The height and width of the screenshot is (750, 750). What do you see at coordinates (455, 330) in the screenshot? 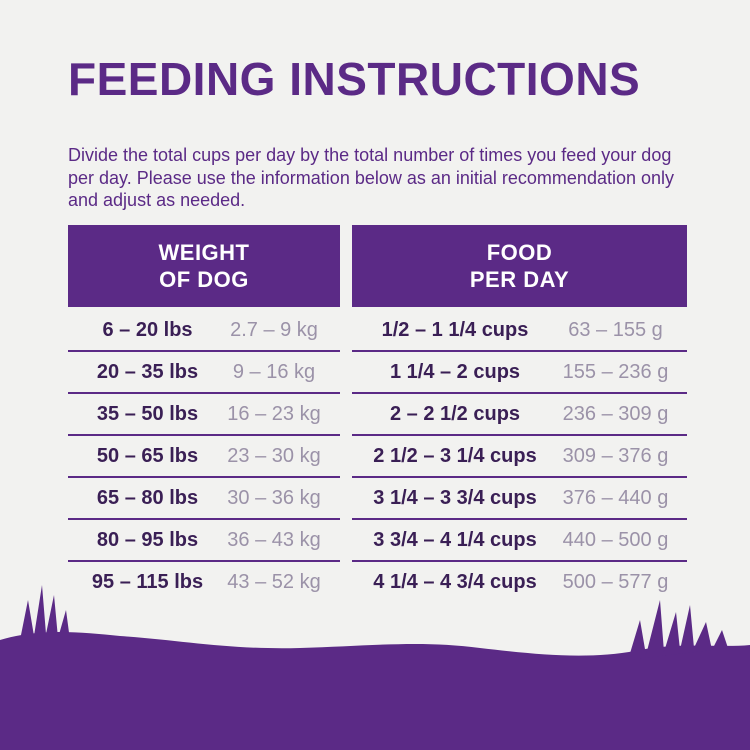
I see `food-cups: 1/2 – 1 1/4 cups` at bounding box center [455, 330].